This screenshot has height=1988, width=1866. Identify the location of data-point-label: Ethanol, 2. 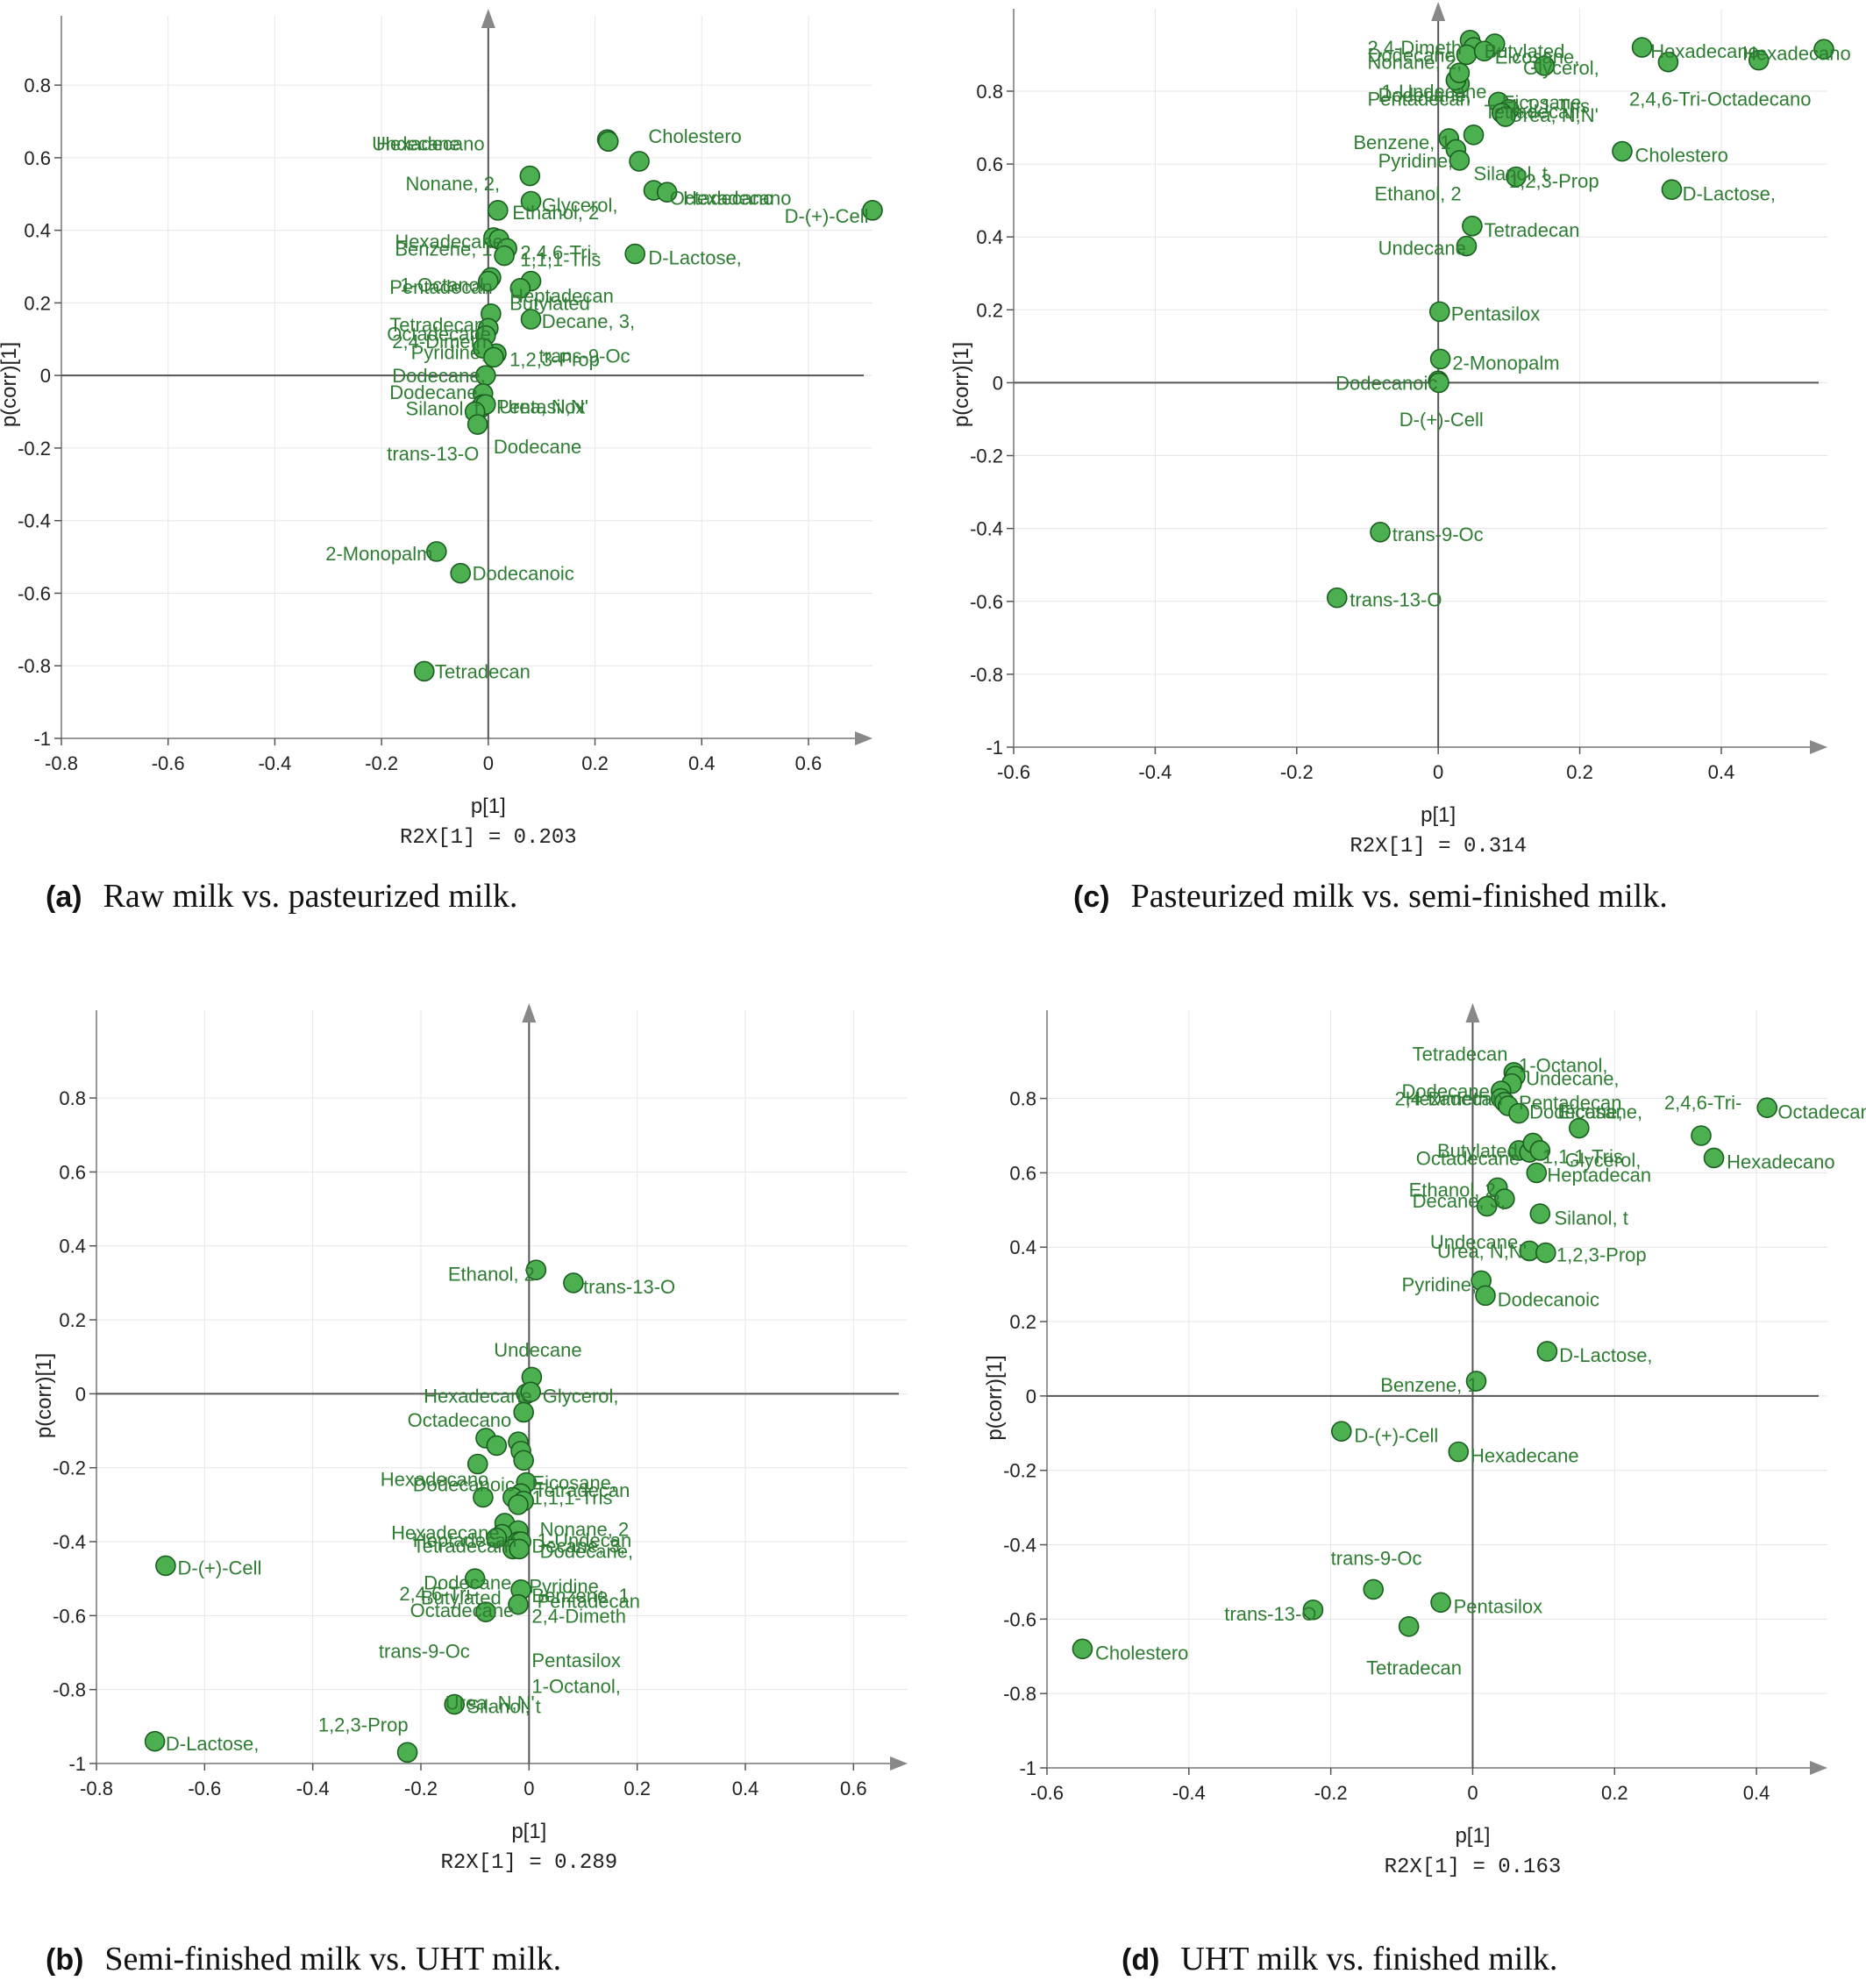
(555, 213).